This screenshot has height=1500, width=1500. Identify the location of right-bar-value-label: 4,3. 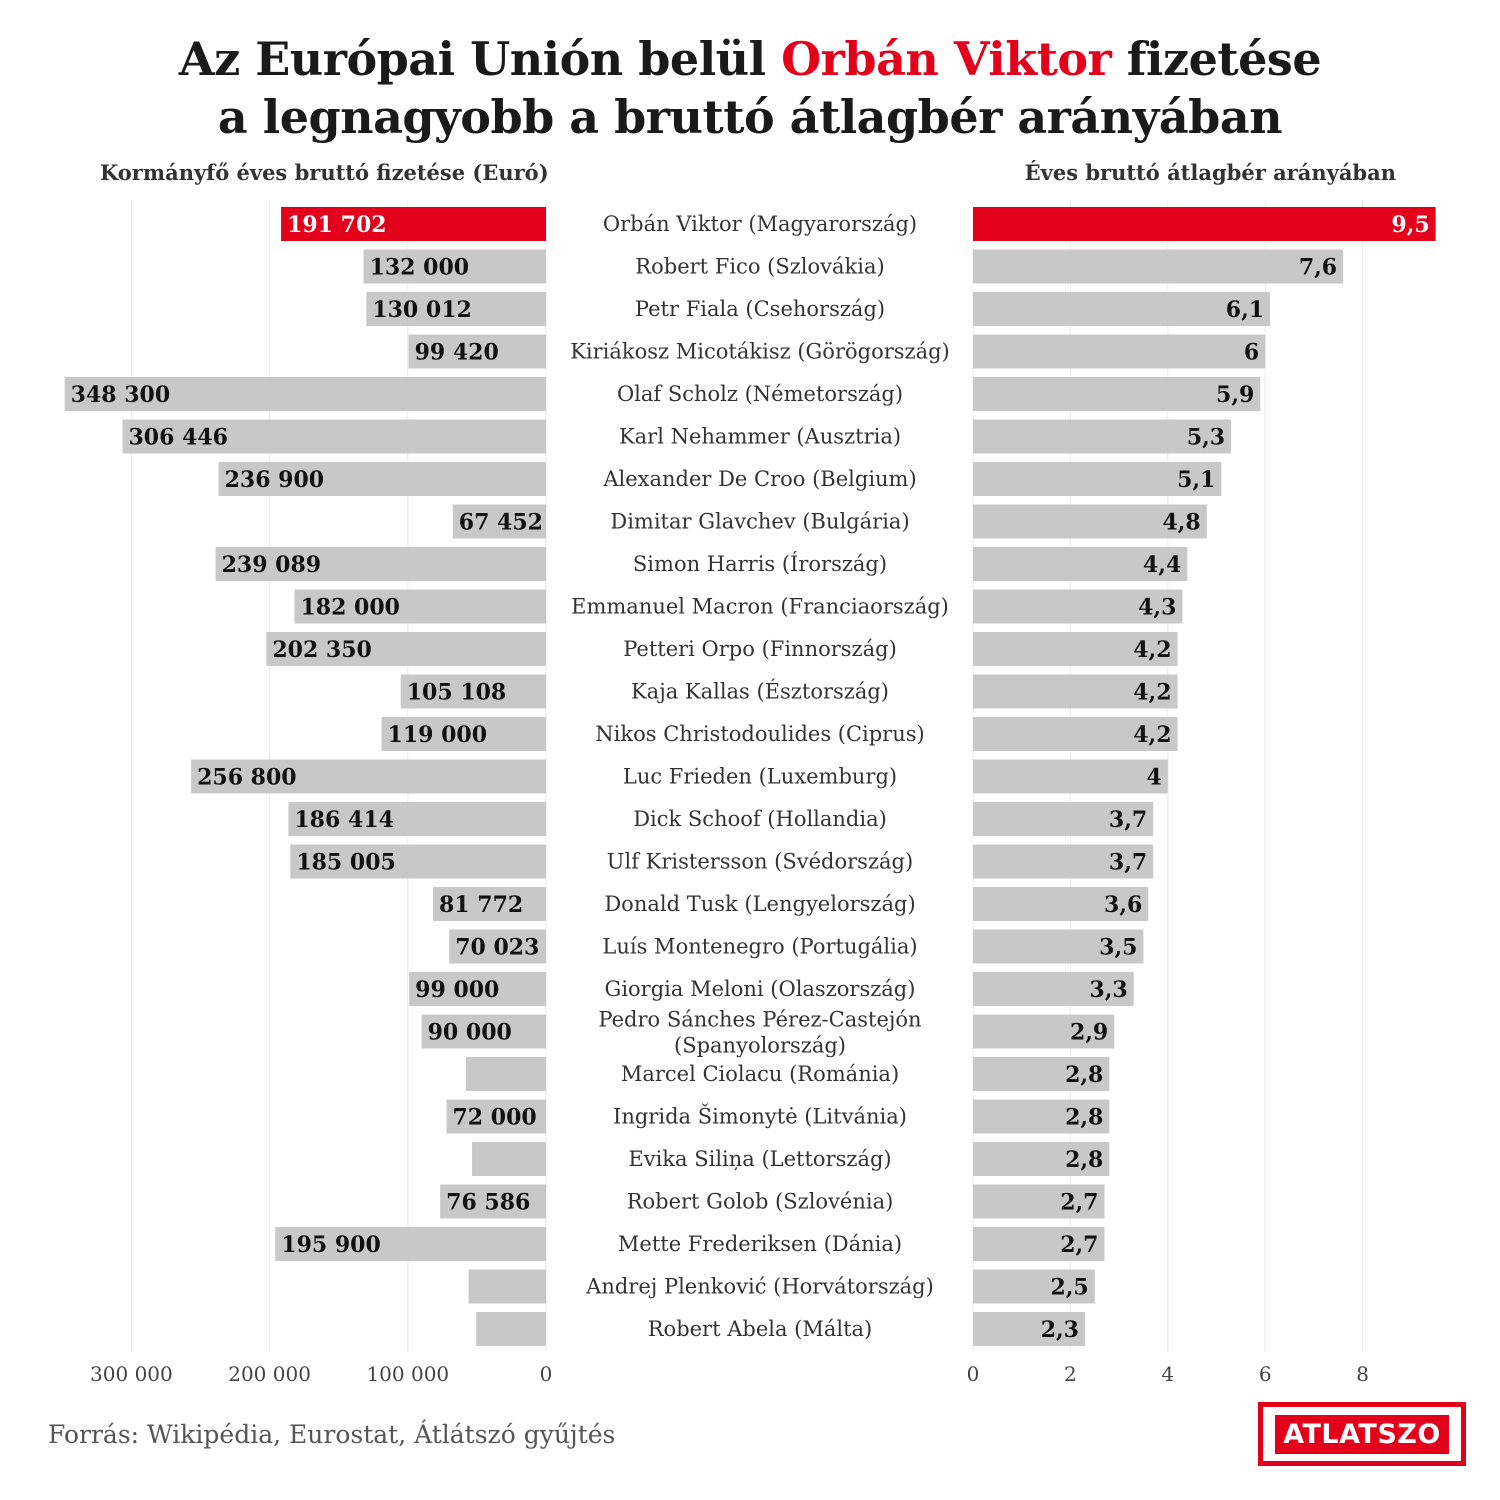
(1157, 608).